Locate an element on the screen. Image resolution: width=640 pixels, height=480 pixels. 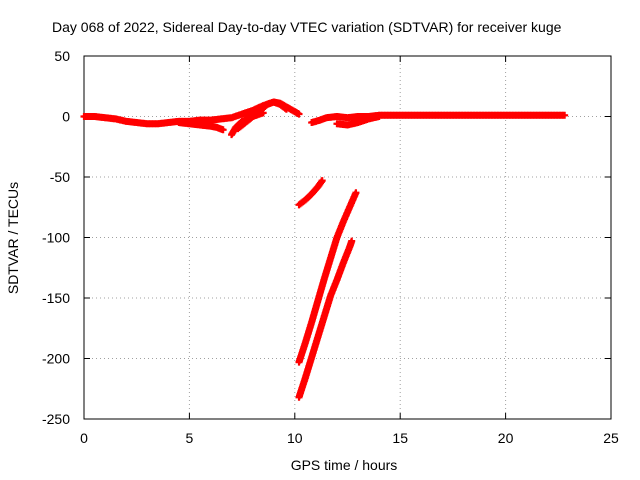
series-baseline-late-lower is located at coordinates (358, 121).